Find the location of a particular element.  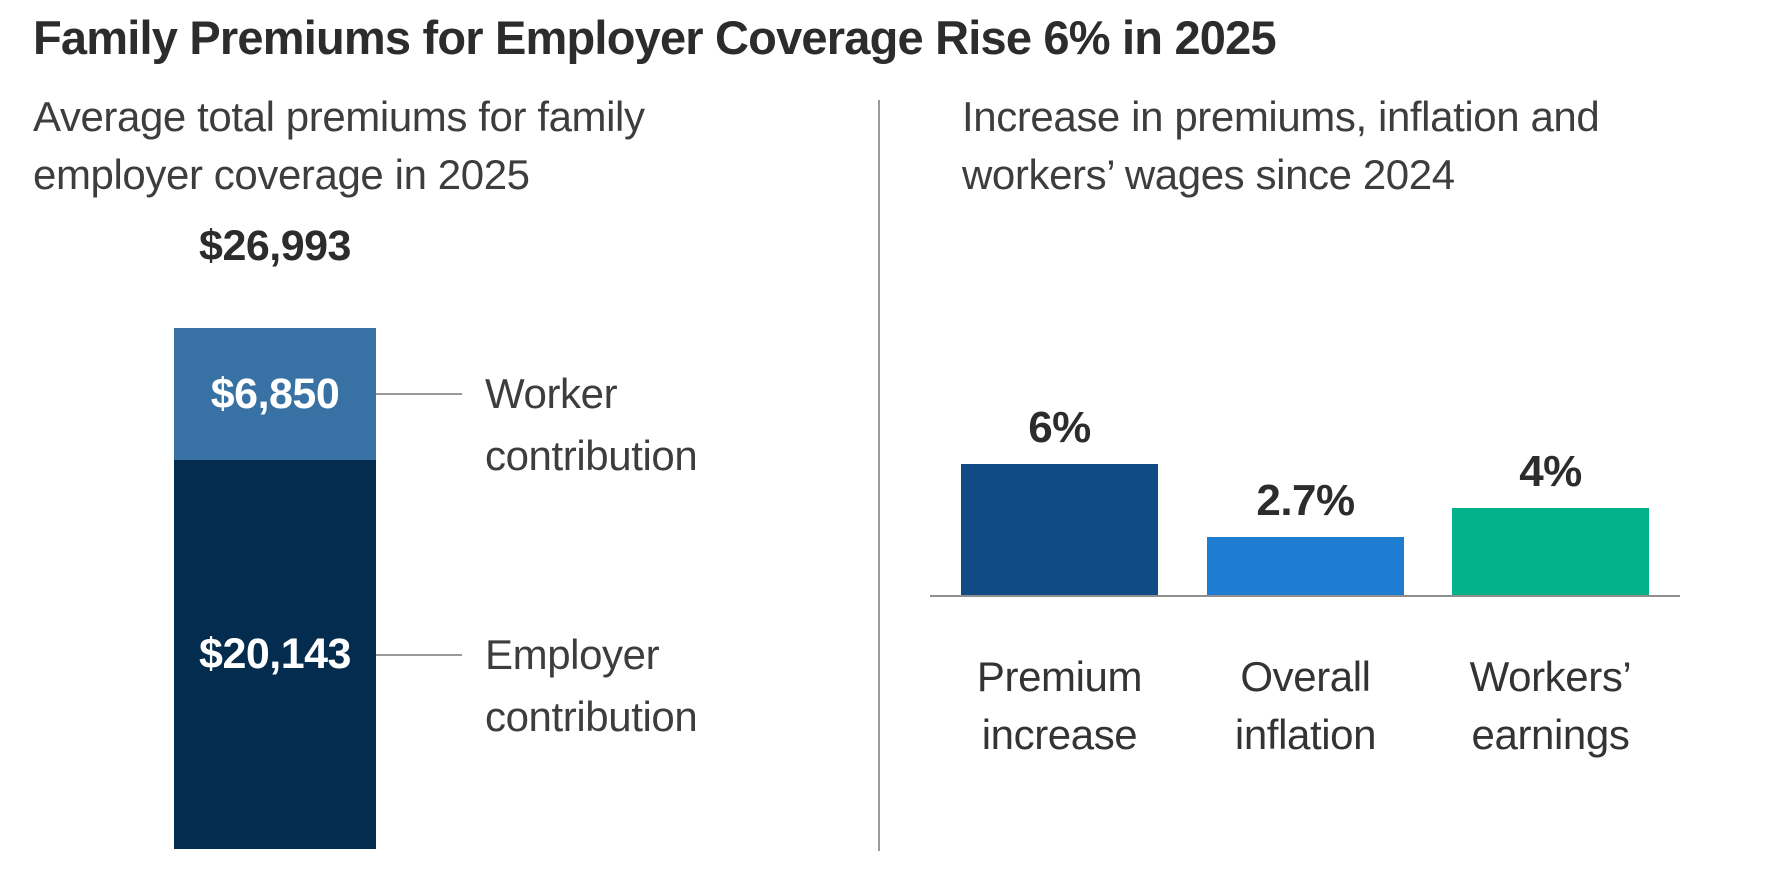

employer-contribution-value: $20,143 is located at coordinates (275, 654).